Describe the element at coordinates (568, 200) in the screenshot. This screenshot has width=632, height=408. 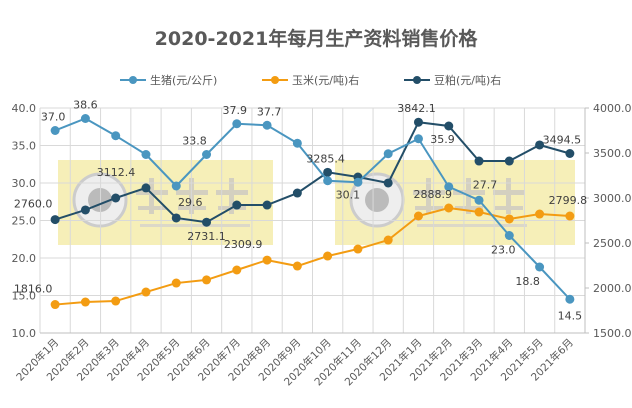
I see `data-label: 2799.8` at that location.